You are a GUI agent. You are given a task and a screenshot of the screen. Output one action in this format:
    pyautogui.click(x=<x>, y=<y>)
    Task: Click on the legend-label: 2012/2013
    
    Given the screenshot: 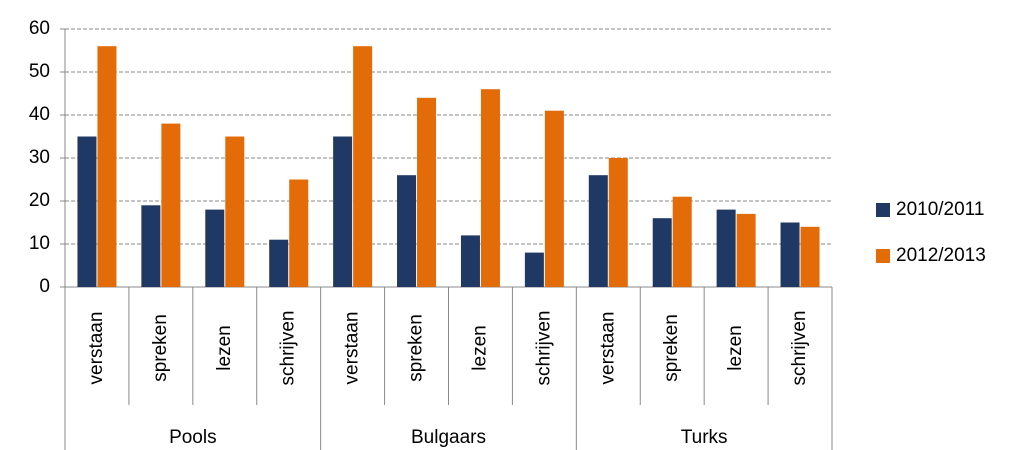 What is the action you would take?
    pyautogui.click(x=941, y=255)
    